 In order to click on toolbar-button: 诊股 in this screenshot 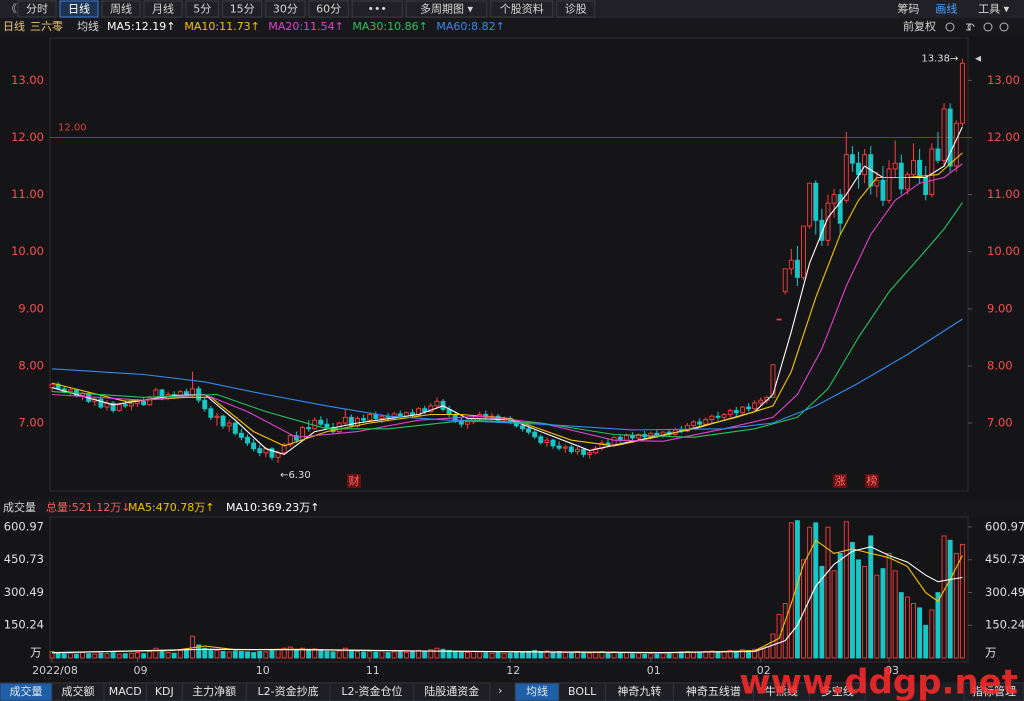, I will do `click(576, 9)`.